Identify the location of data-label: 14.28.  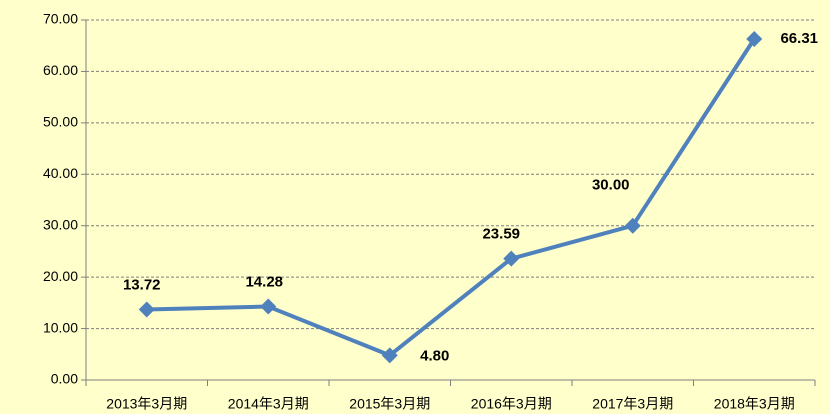
(264, 282).